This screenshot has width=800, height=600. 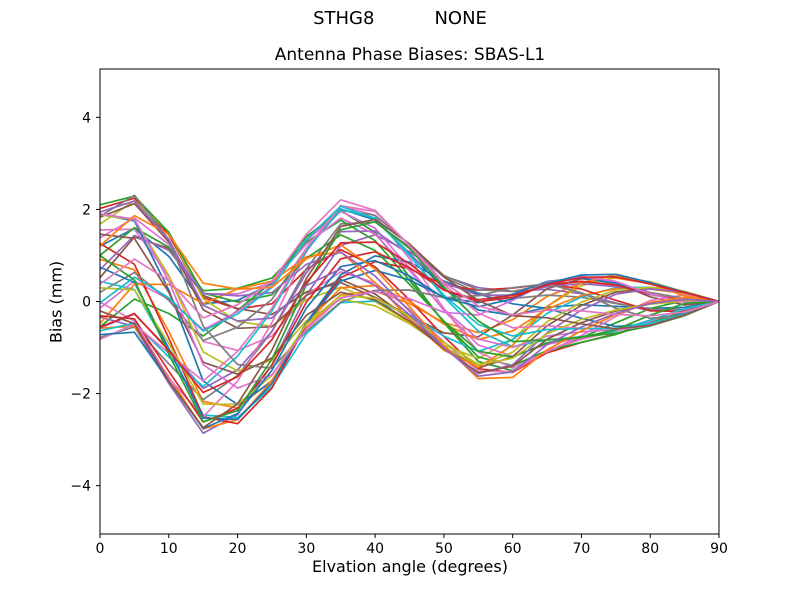 I want to click on x-tick-label: 10, so click(x=169, y=549).